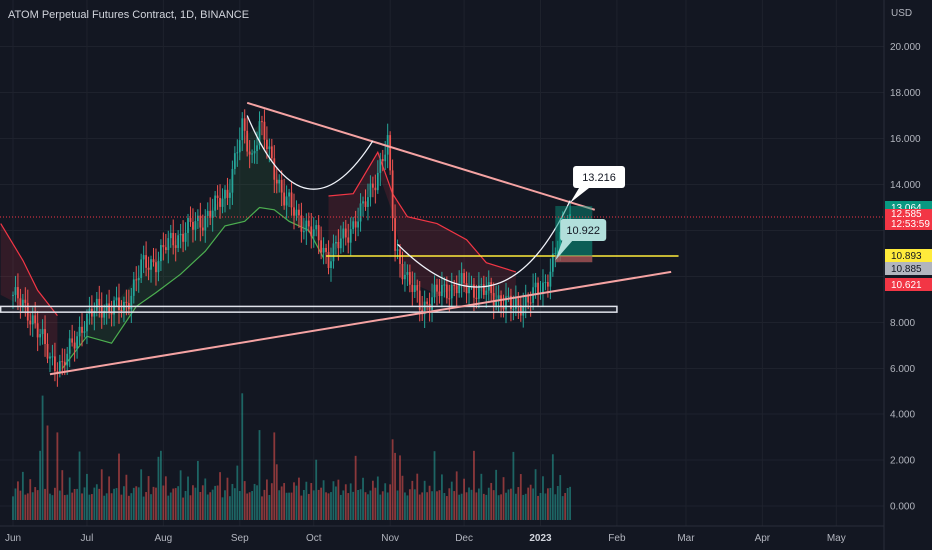  Describe the element at coordinates (905, 47) in the screenshot. I see `price-tick-label: 20.000` at that location.